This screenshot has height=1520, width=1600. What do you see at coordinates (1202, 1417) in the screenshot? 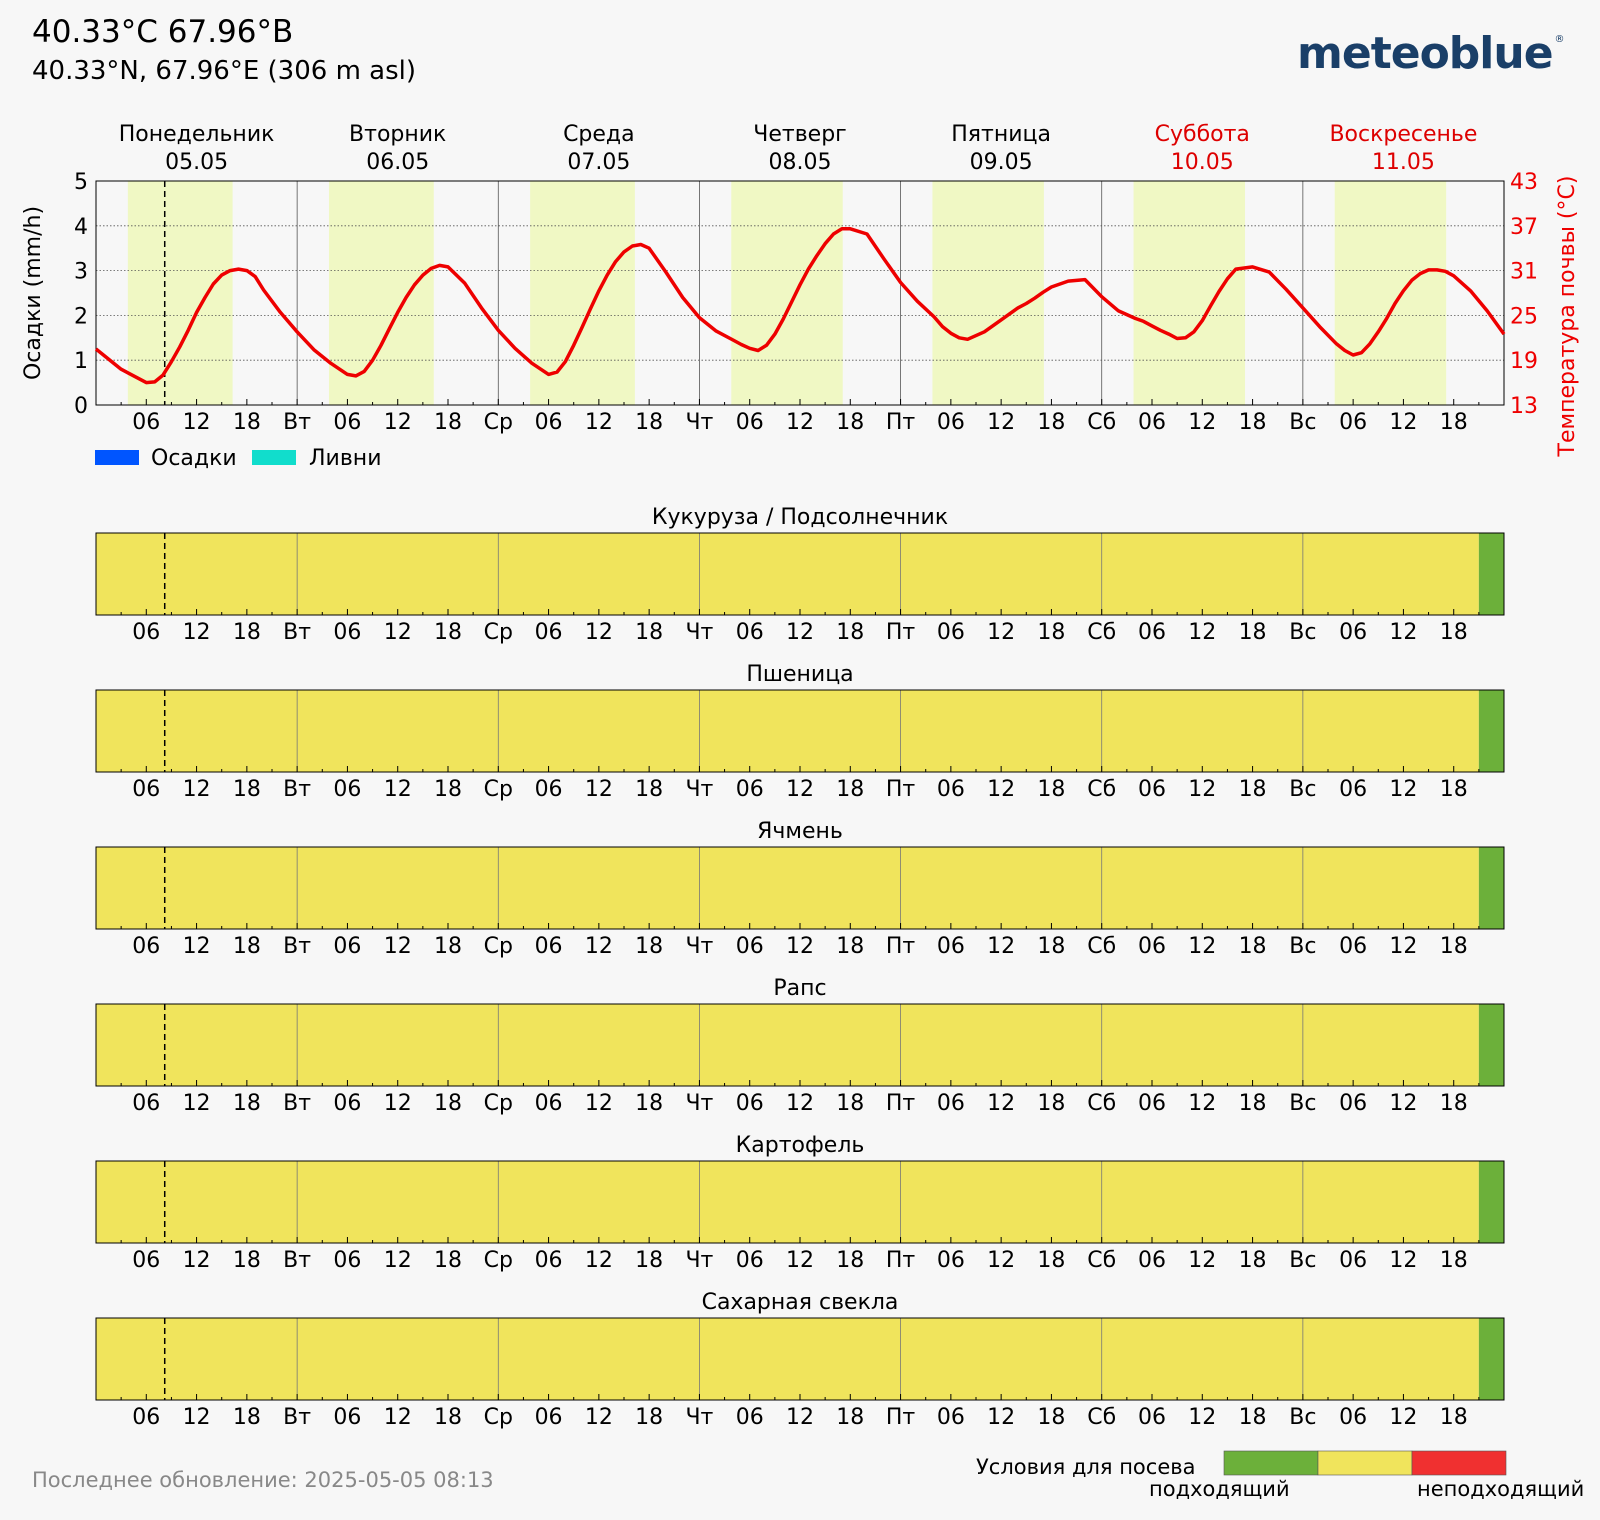
I see `x-tick-label-6-21: 12` at bounding box center [1202, 1417].